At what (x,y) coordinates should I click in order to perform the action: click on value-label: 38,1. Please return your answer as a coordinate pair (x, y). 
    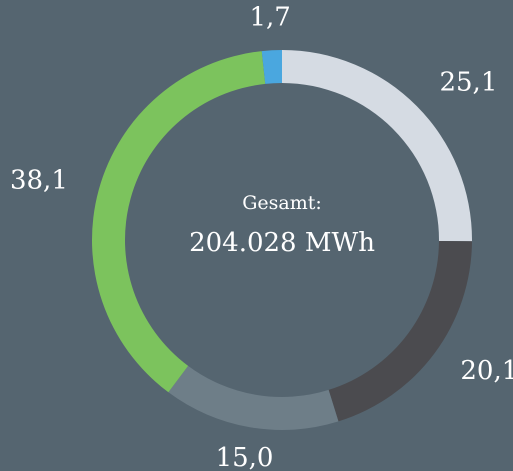
    Looking at the image, I should click on (39, 180).